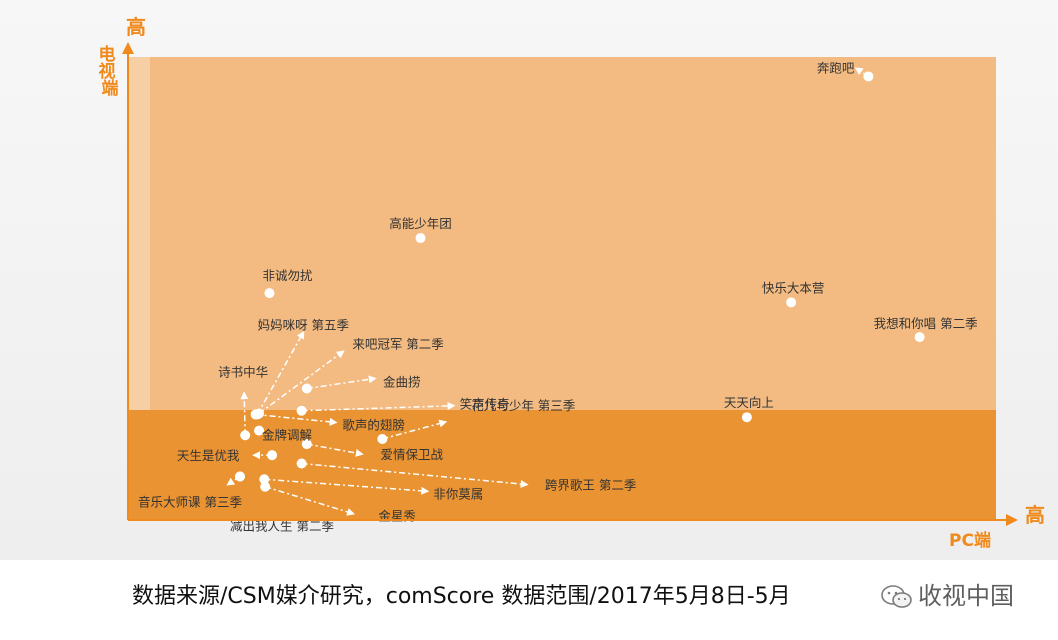 The width and height of the screenshot is (1058, 640). Describe the element at coordinates (128, 48) in the screenshot. I see `y-axis-arrow` at that location.